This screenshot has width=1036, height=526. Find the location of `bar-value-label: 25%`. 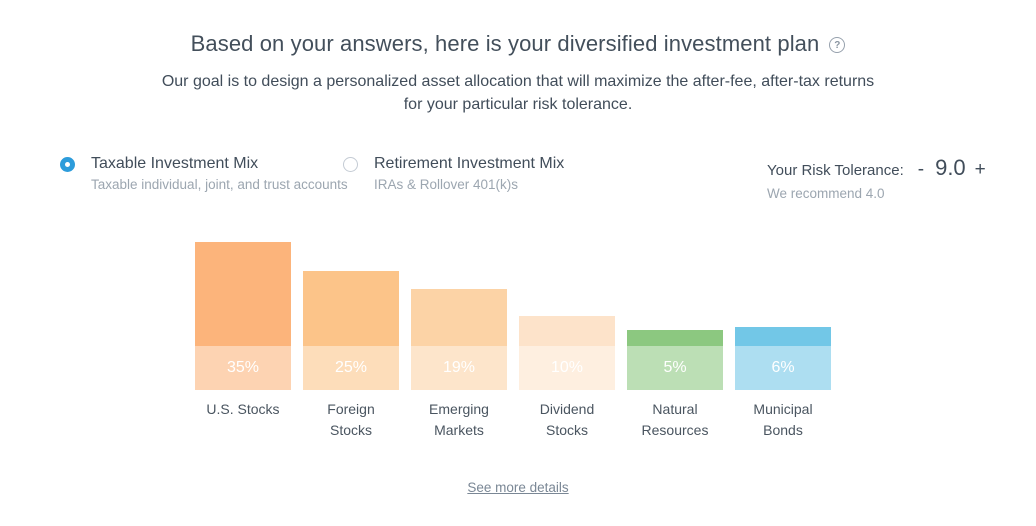

bar-value-label: 25% is located at coordinates (351, 367).